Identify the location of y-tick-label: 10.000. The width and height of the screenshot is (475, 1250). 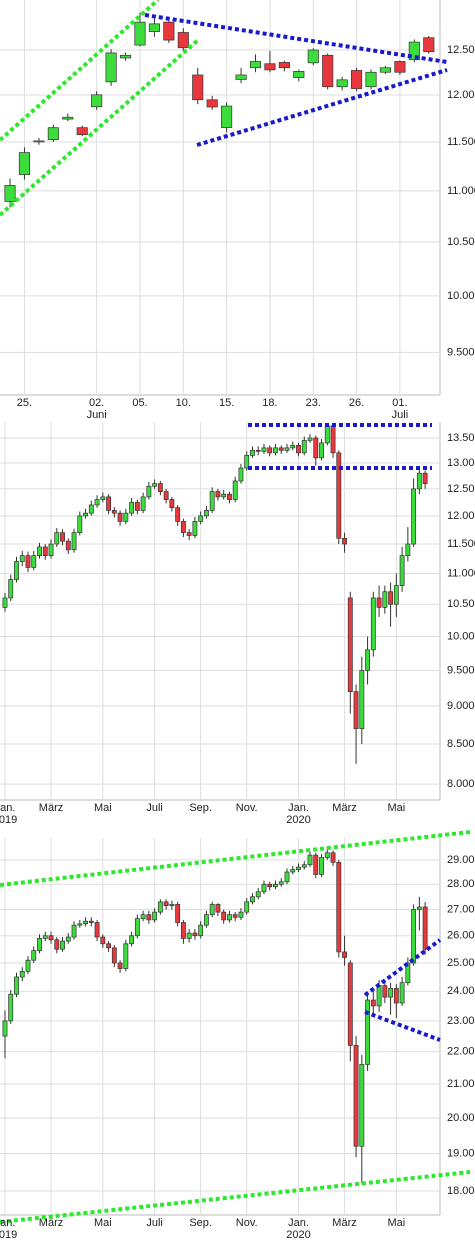
(461, 636).